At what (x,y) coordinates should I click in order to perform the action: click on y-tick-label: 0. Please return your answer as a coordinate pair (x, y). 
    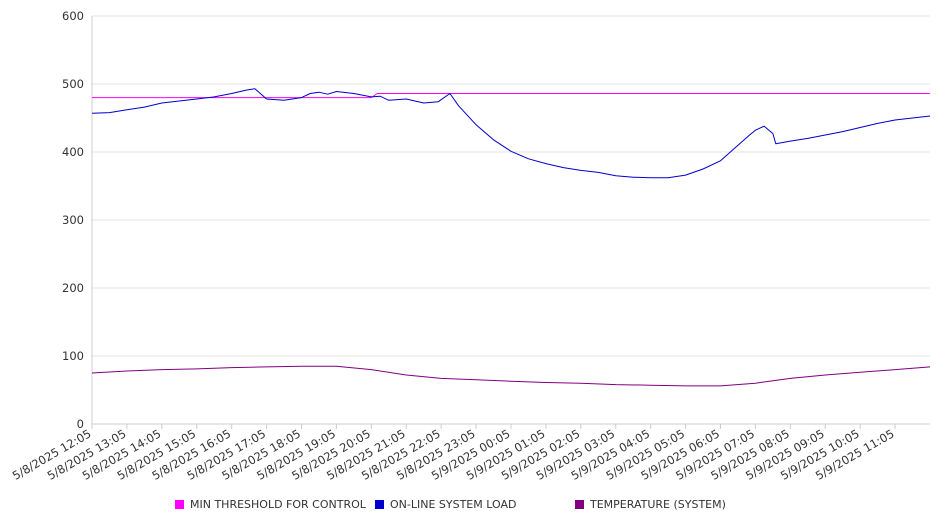
    Looking at the image, I should click on (80, 424).